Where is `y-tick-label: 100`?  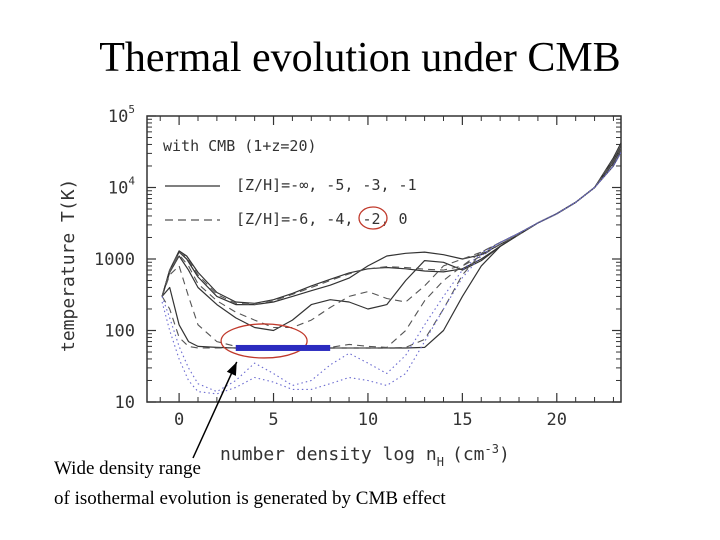 y-tick-label: 100 is located at coordinates (119, 332).